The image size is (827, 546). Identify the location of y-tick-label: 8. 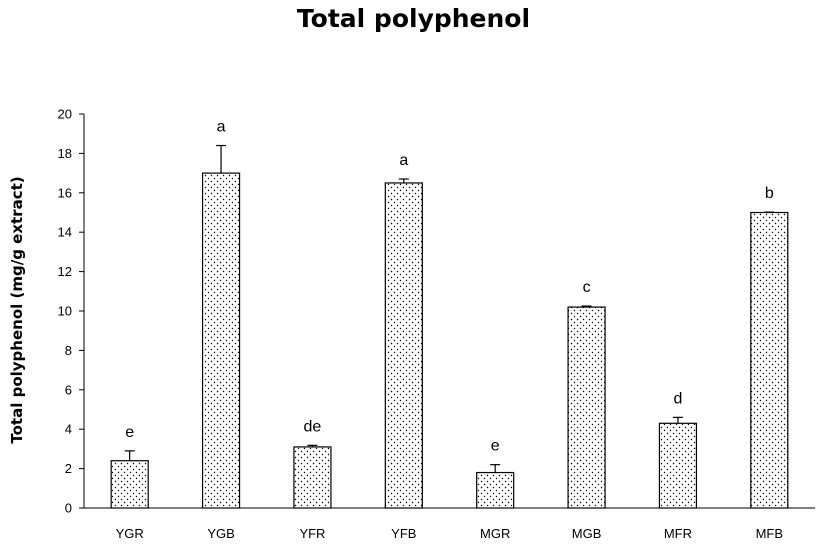
(68, 350).